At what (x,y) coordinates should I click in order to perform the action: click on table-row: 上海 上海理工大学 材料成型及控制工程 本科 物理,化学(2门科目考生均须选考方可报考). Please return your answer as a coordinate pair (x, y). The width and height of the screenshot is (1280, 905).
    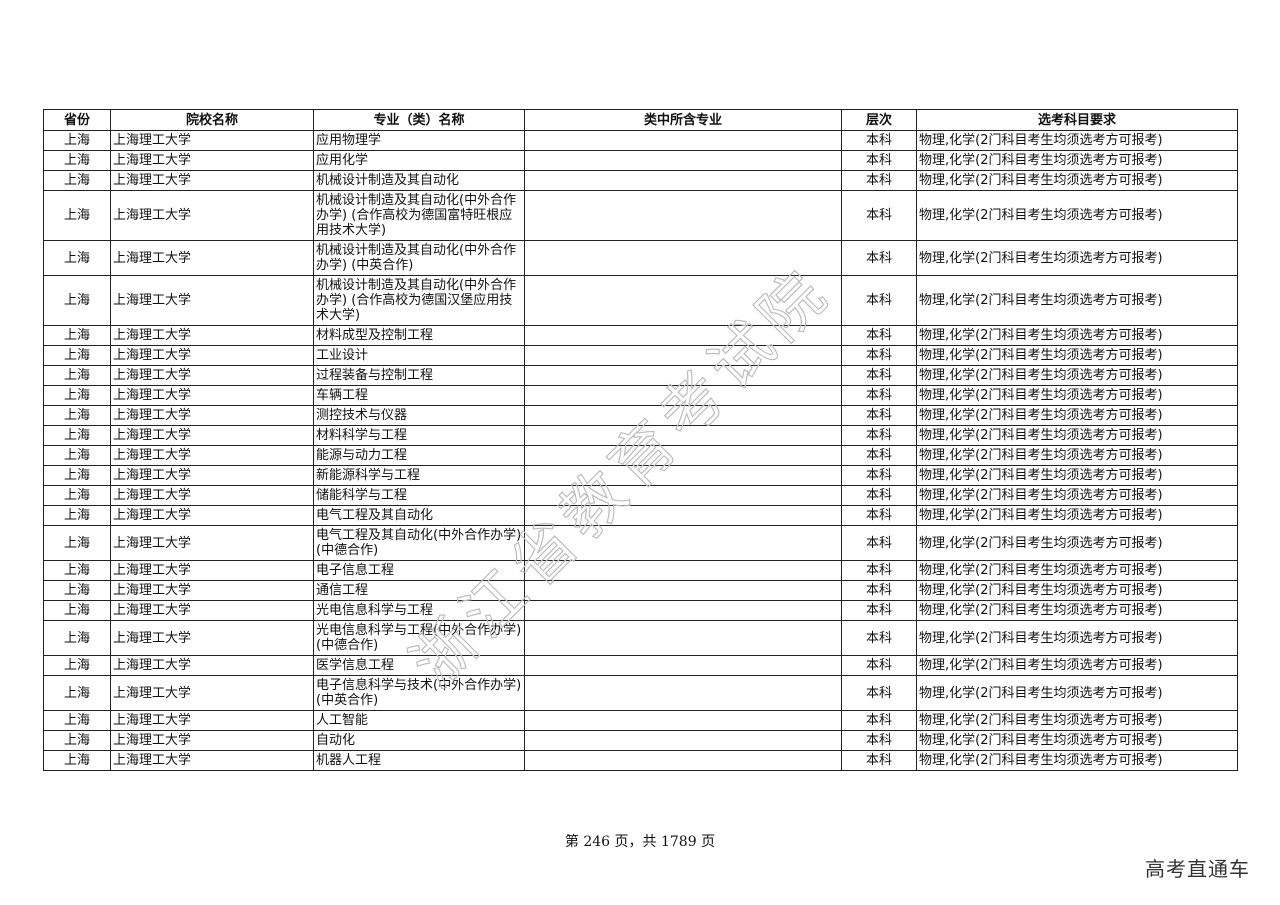
    Looking at the image, I should click on (640, 335).